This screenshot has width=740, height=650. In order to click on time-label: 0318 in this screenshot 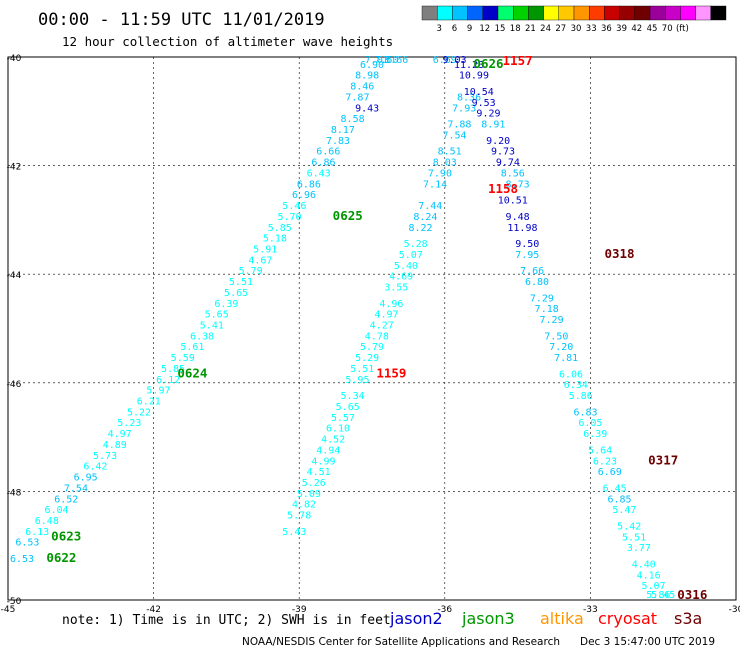, I will do `click(619, 253)`.